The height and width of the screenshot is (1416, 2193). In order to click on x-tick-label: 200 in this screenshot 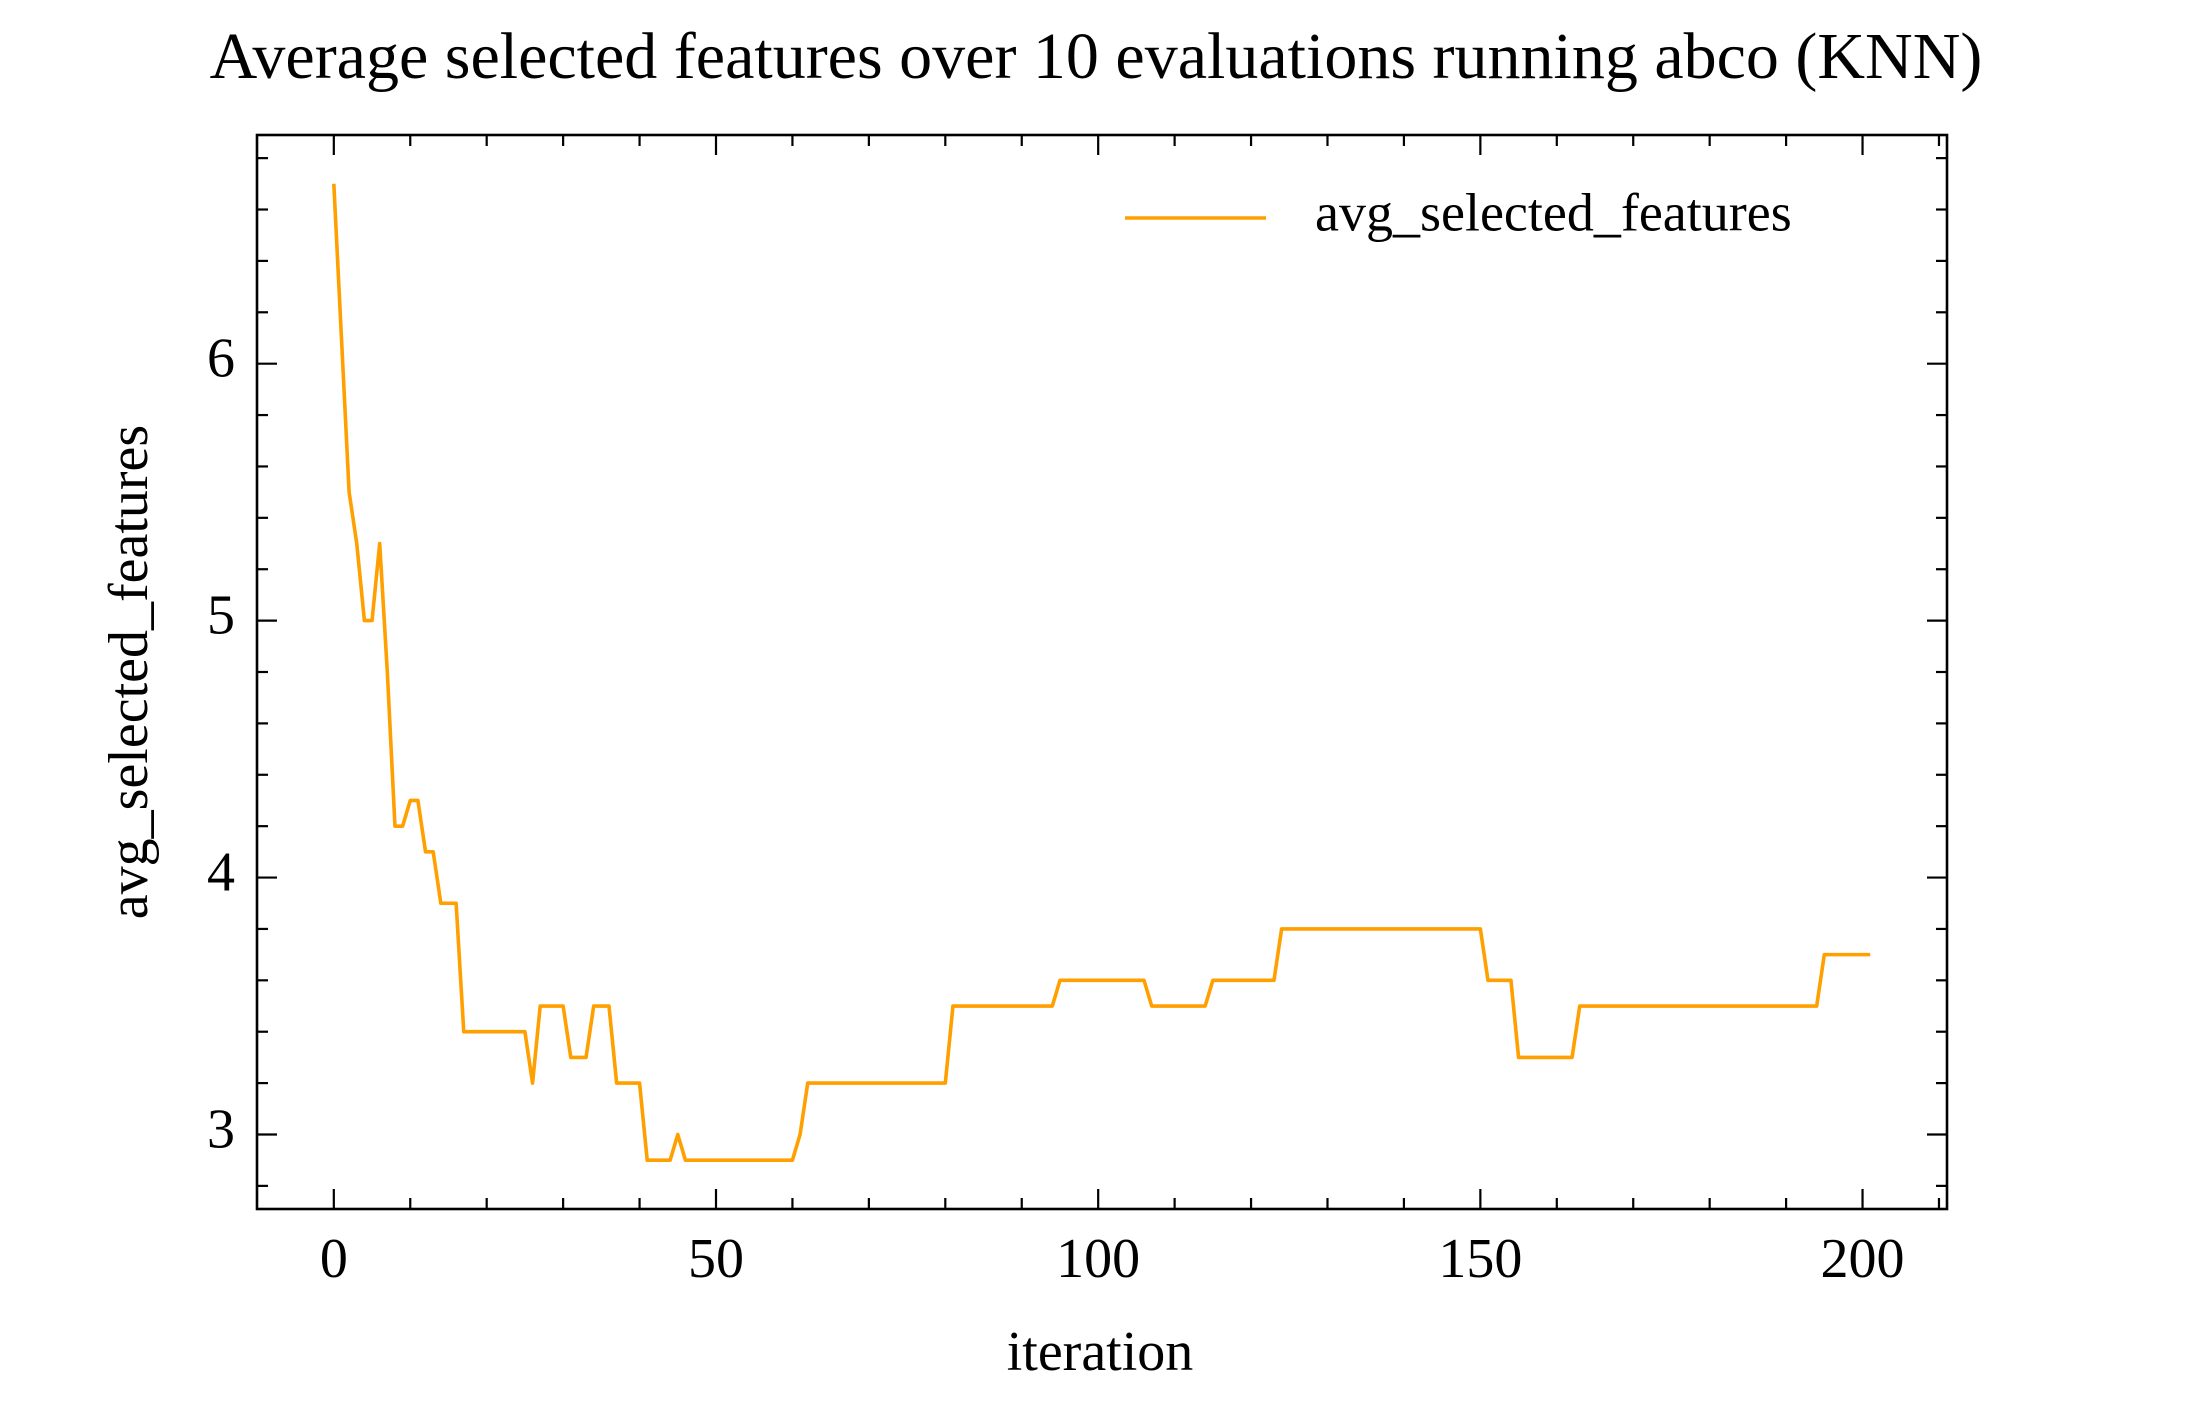, I will do `click(1863, 1259)`.